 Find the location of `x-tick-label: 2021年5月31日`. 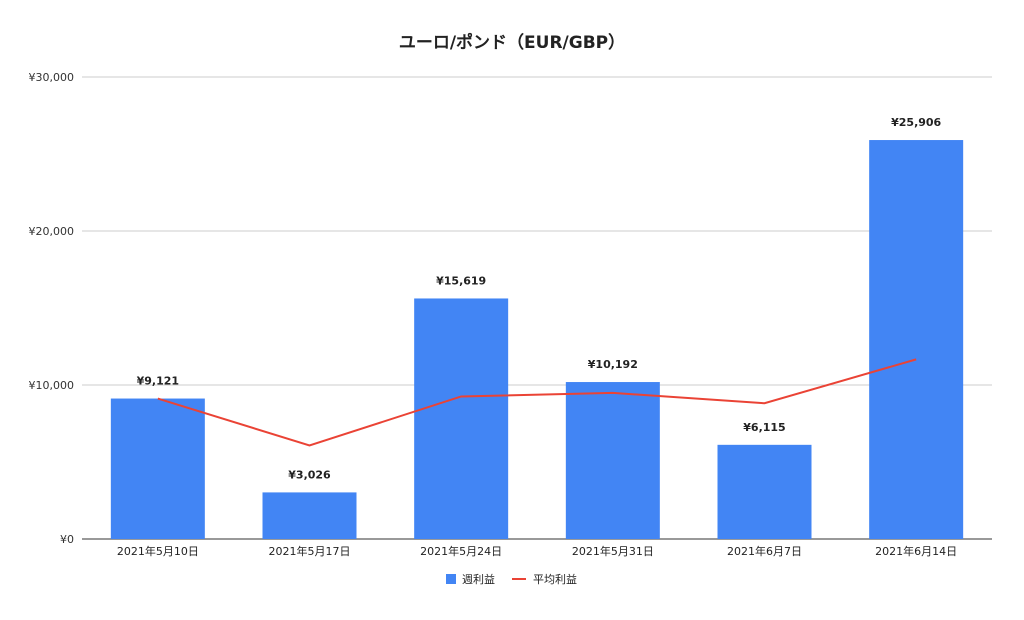

x-tick-label: 2021年5月31日 is located at coordinates (613, 551).